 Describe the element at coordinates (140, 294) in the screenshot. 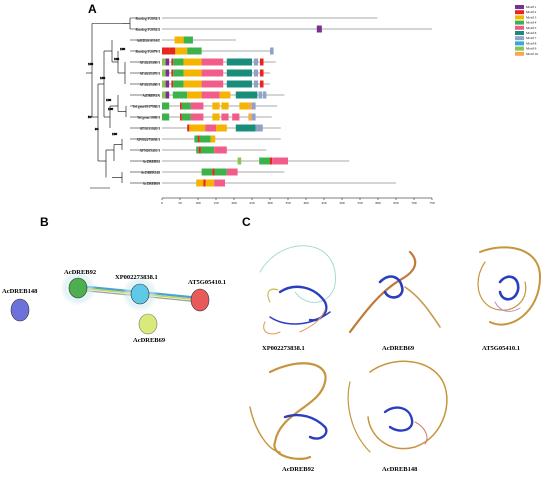

I see `node-xp002273838` at that location.